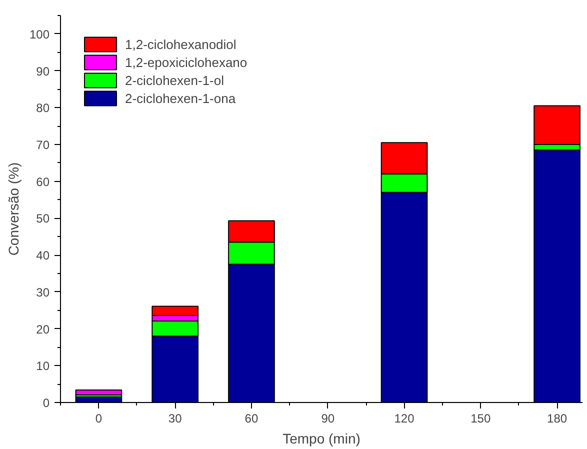  What do you see at coordinates (480, 419) in the screenshot?
I see `x-tick-label: 150` at bounding box center [480, 419].